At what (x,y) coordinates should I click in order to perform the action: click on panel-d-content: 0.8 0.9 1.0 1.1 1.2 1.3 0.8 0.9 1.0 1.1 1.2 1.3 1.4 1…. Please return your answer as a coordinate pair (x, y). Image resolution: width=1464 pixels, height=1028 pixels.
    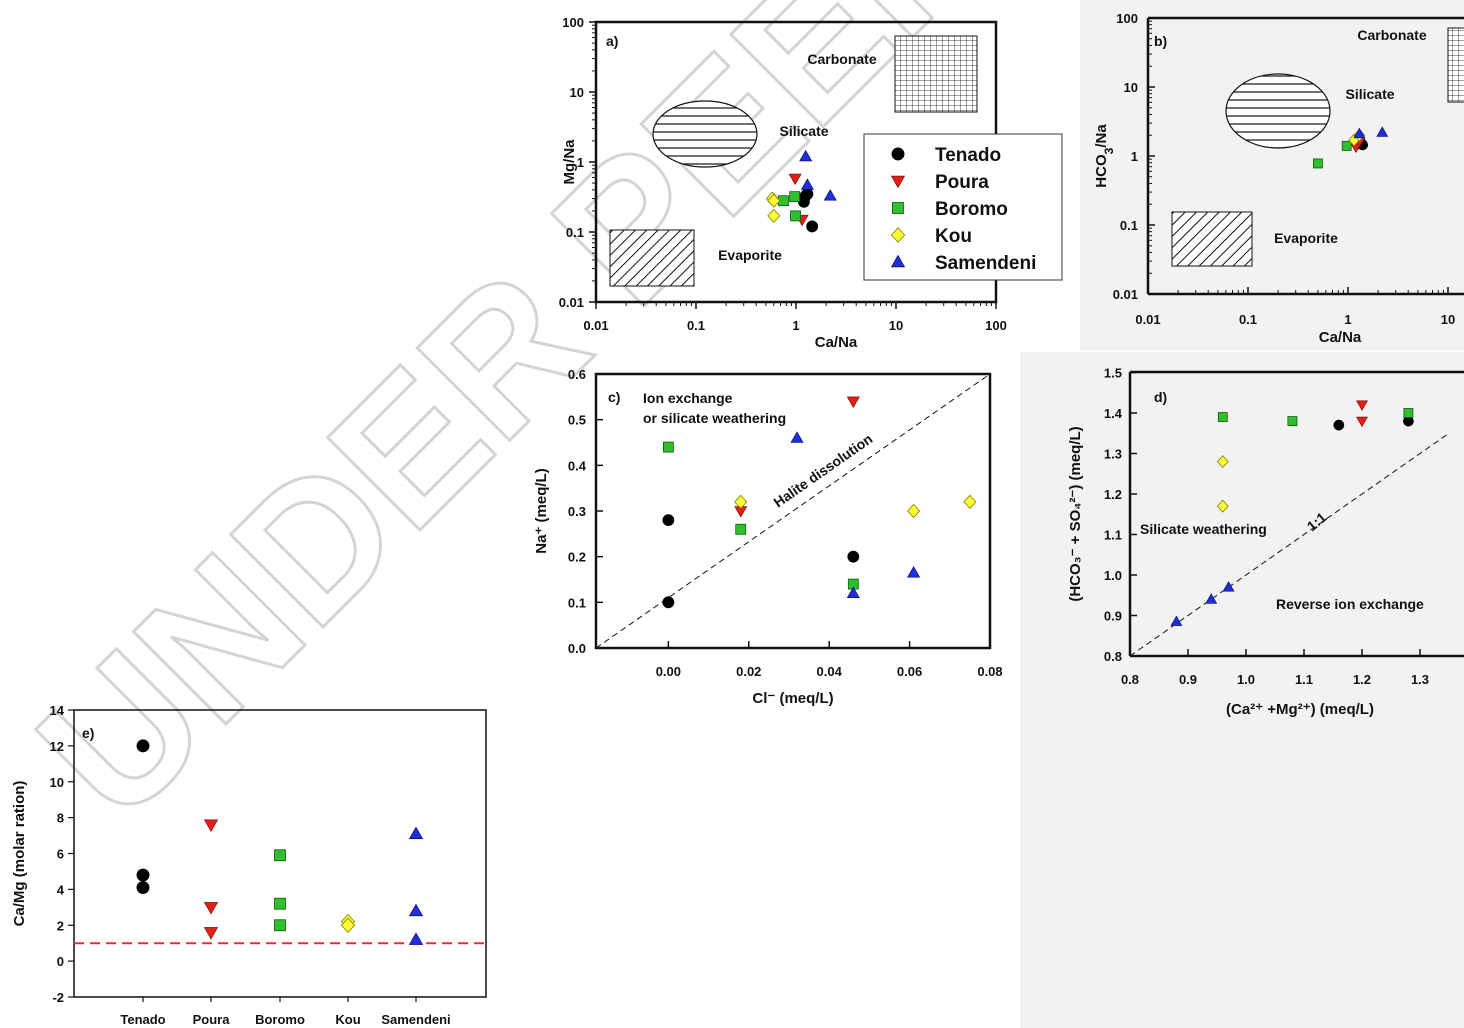
    Looking at the image, I should click on (1265, 542).